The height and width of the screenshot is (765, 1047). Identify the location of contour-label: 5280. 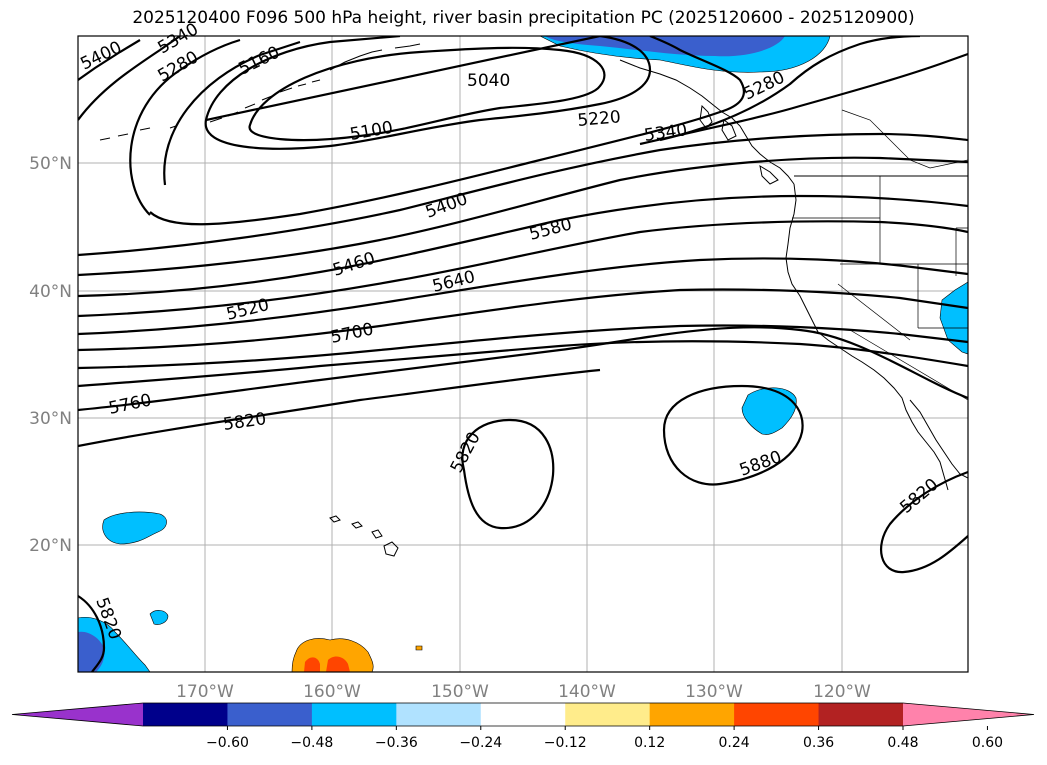
(764, 86).